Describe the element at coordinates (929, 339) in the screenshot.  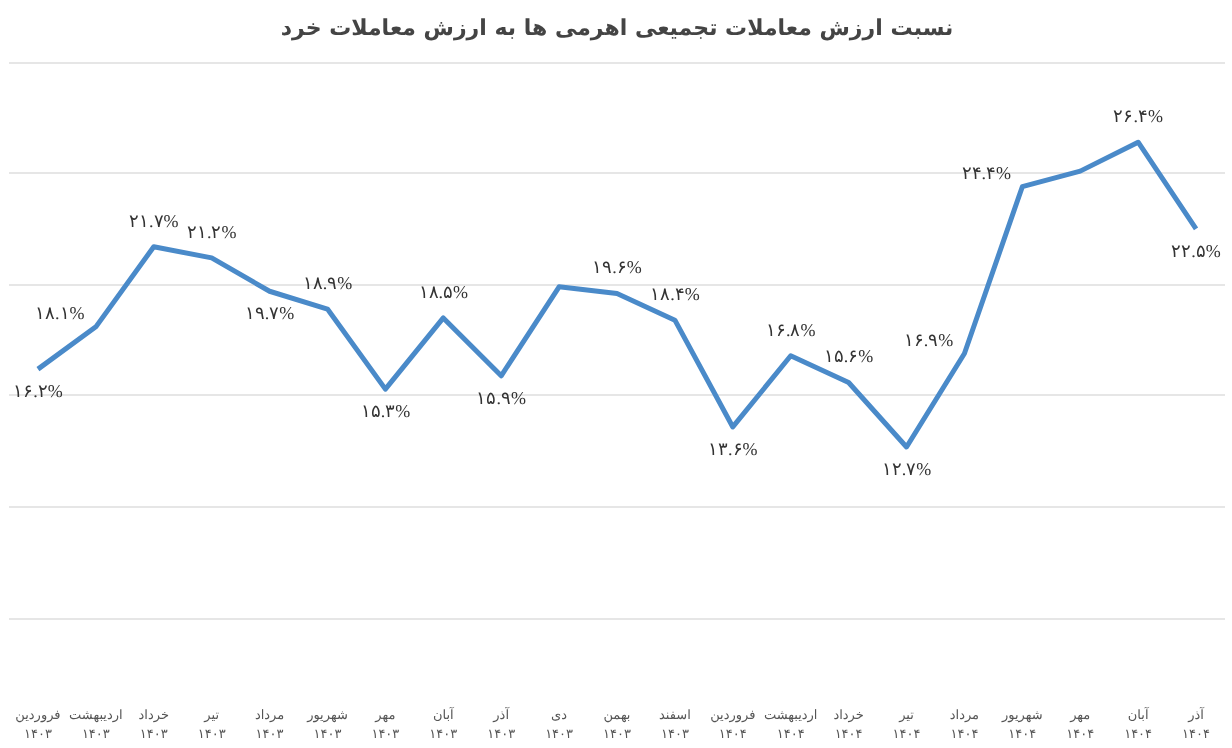
I see `data-label: ۱۶.۹%` at that location.